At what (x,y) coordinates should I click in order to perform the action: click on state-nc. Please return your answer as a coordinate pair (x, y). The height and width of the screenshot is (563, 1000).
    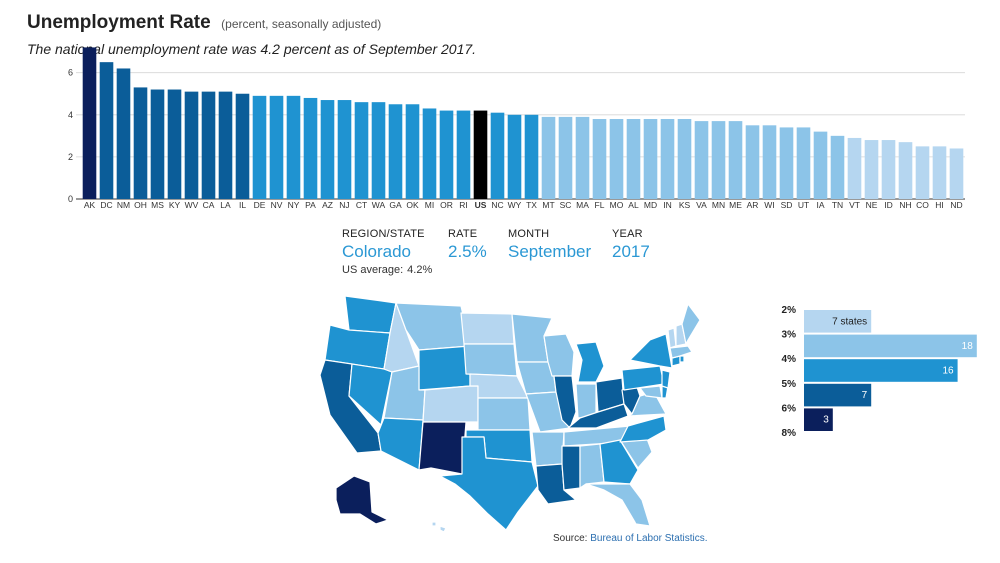
    Looking at the image, I should click on (643, 429).